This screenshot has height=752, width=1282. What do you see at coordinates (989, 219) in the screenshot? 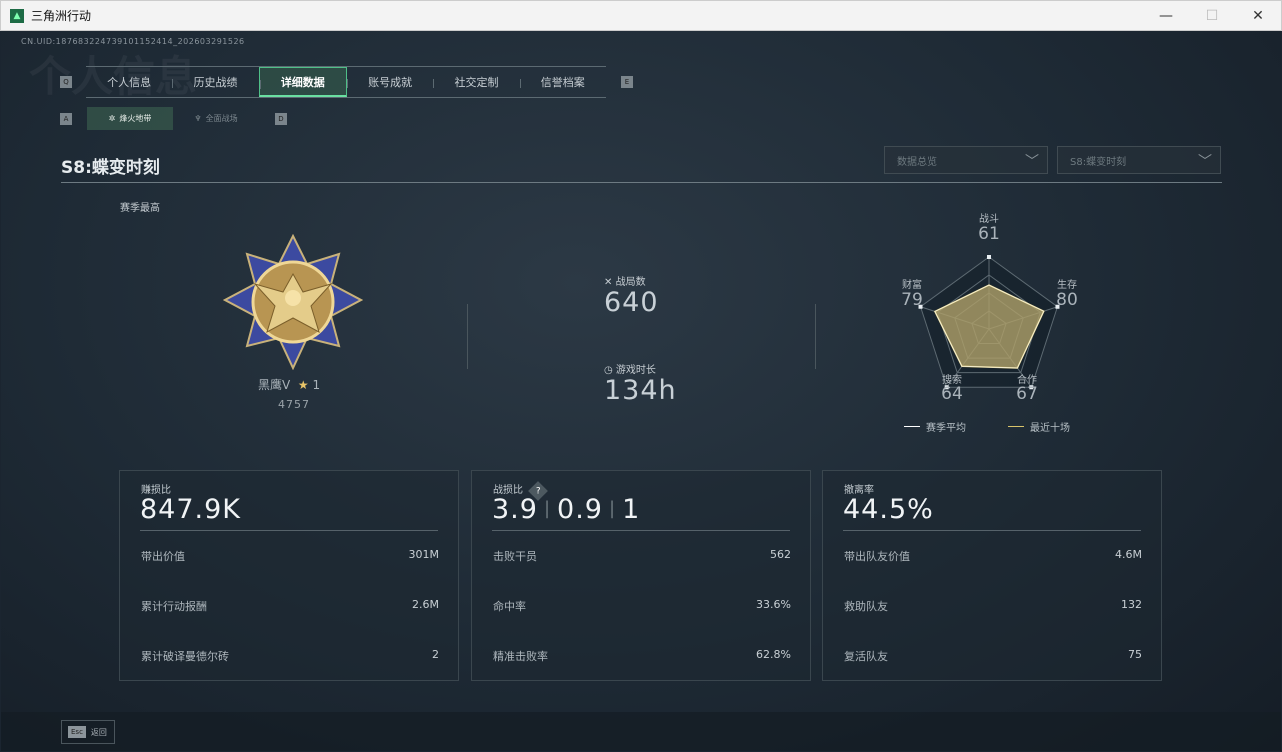
I see `radar-label: 战斗` at bounding box center [989, 219].